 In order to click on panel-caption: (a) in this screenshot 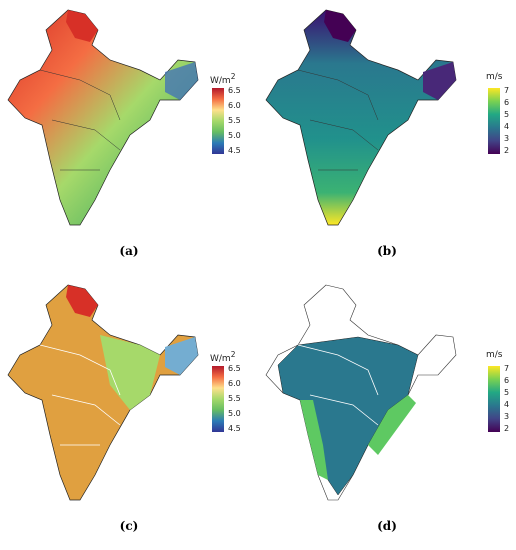, I will do `click(129, 251)`.